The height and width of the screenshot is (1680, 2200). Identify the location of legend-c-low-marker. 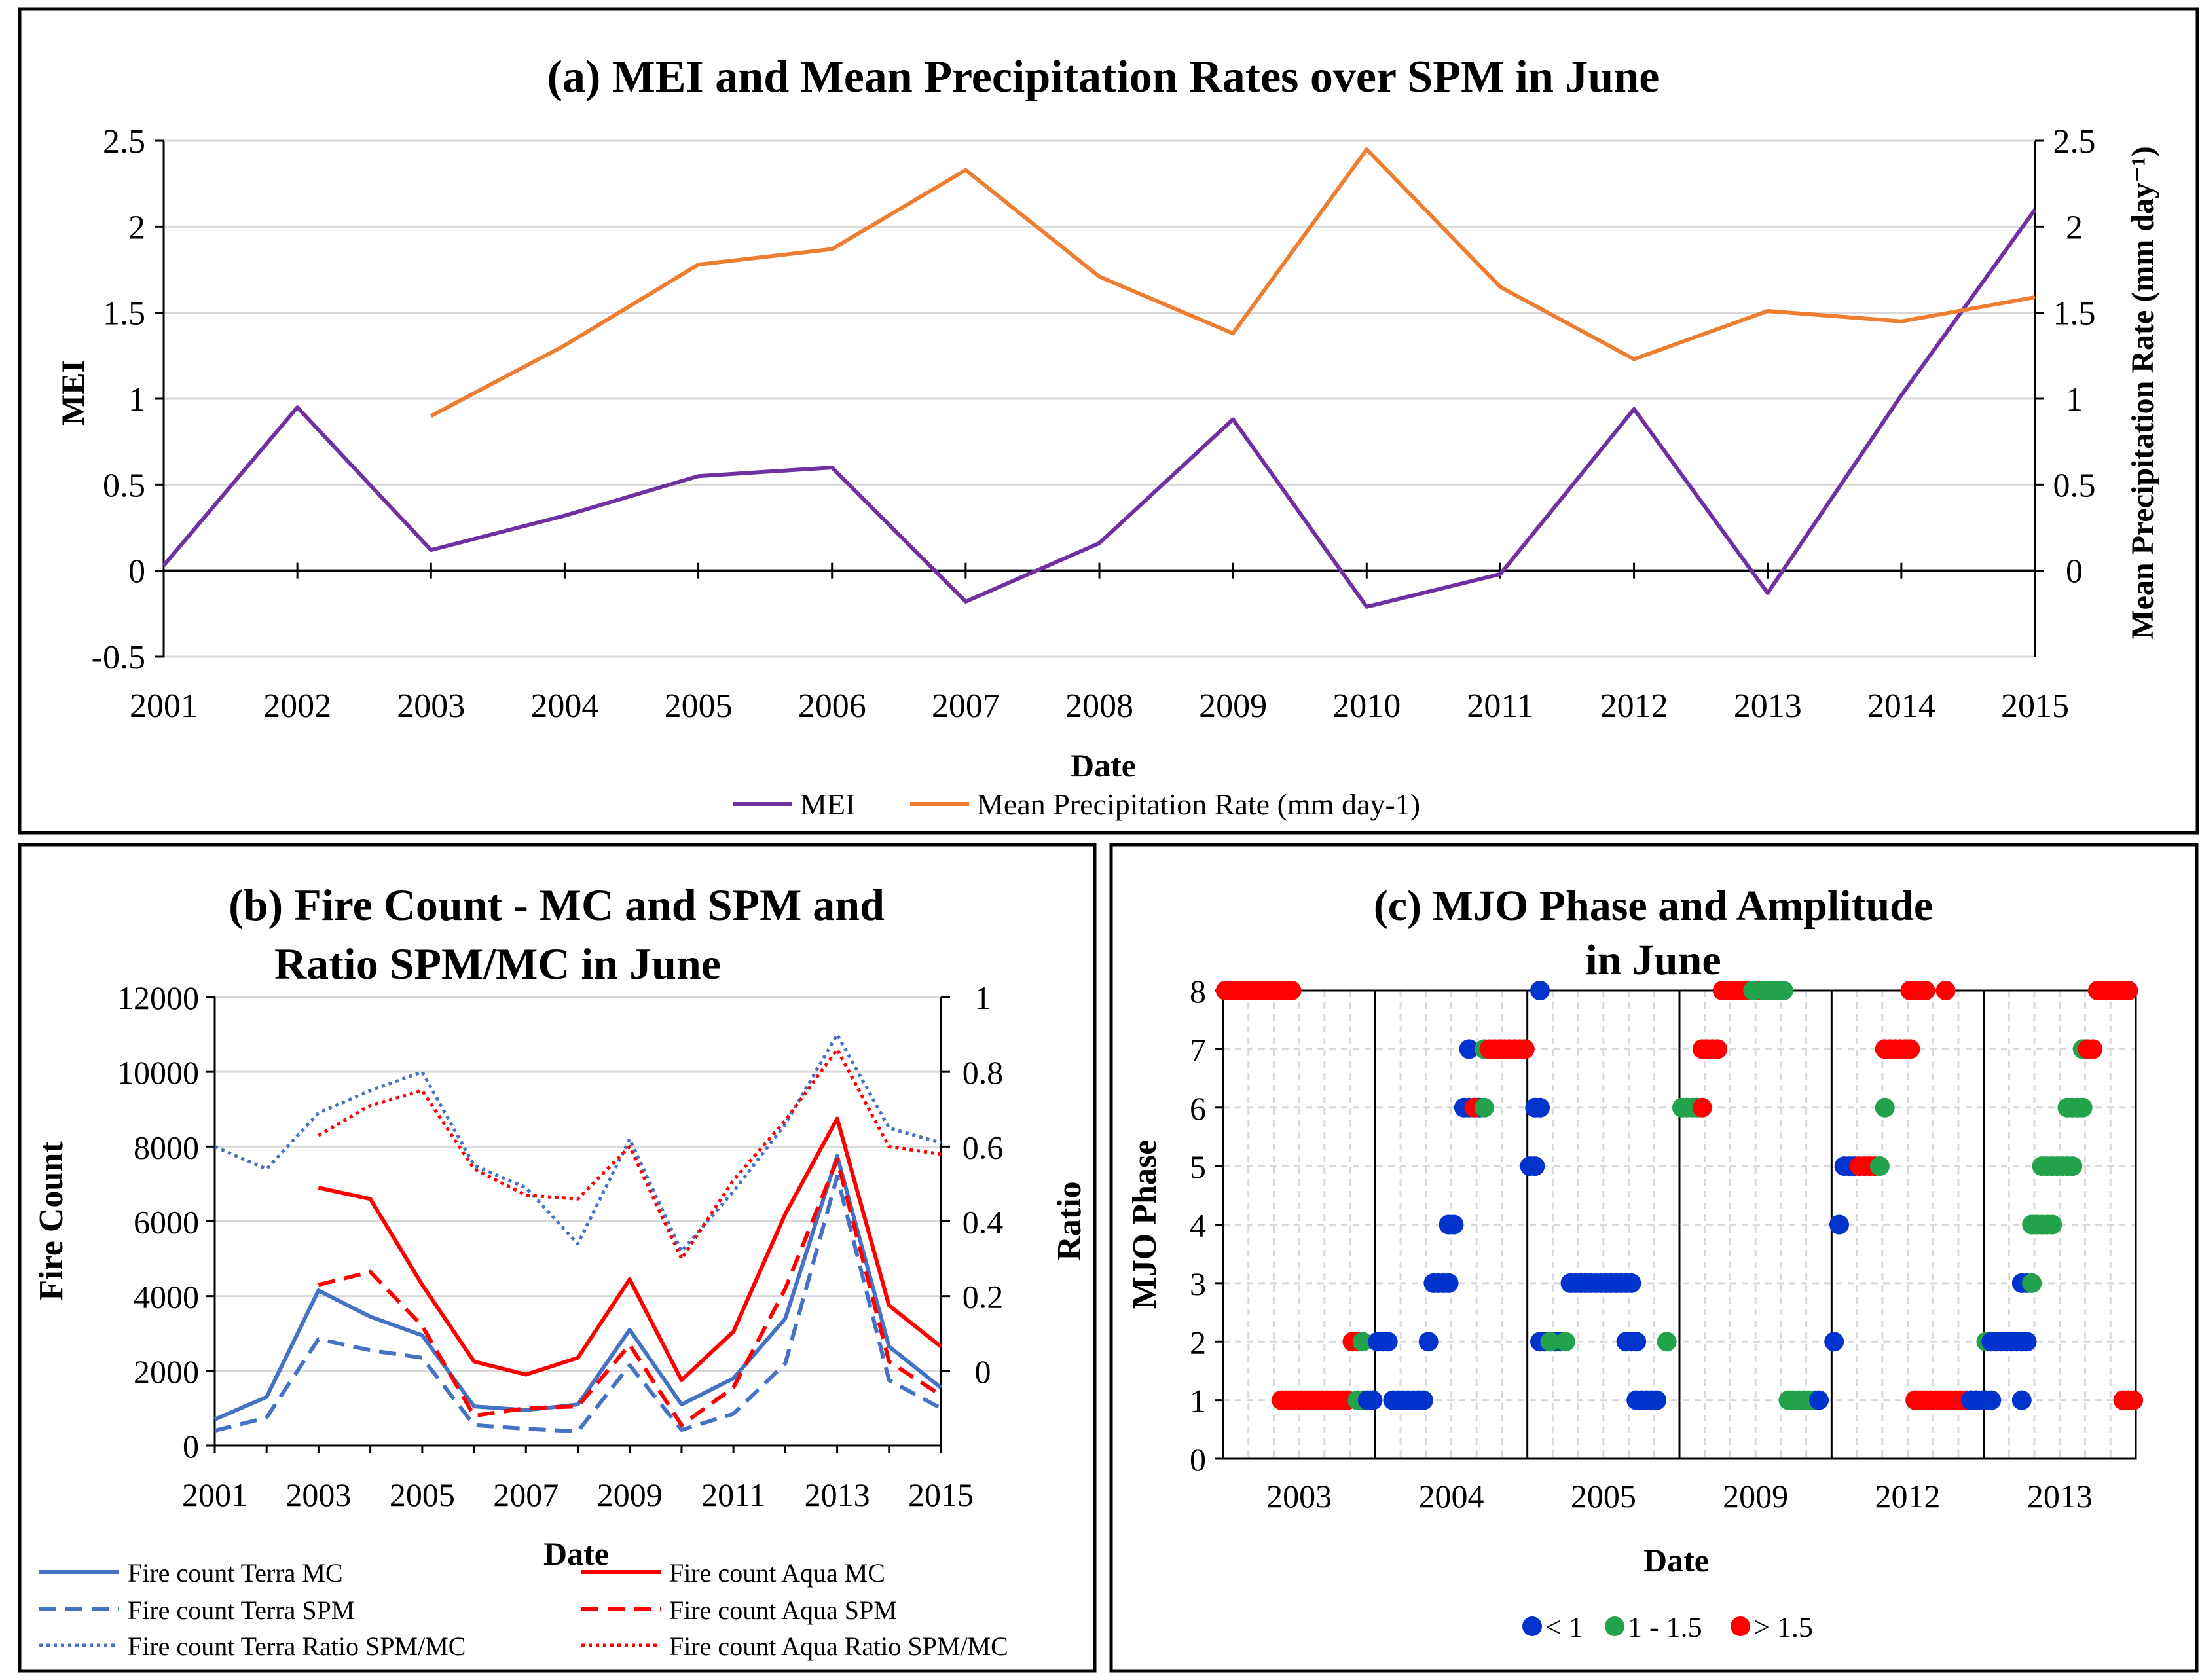
(1532, 1626).